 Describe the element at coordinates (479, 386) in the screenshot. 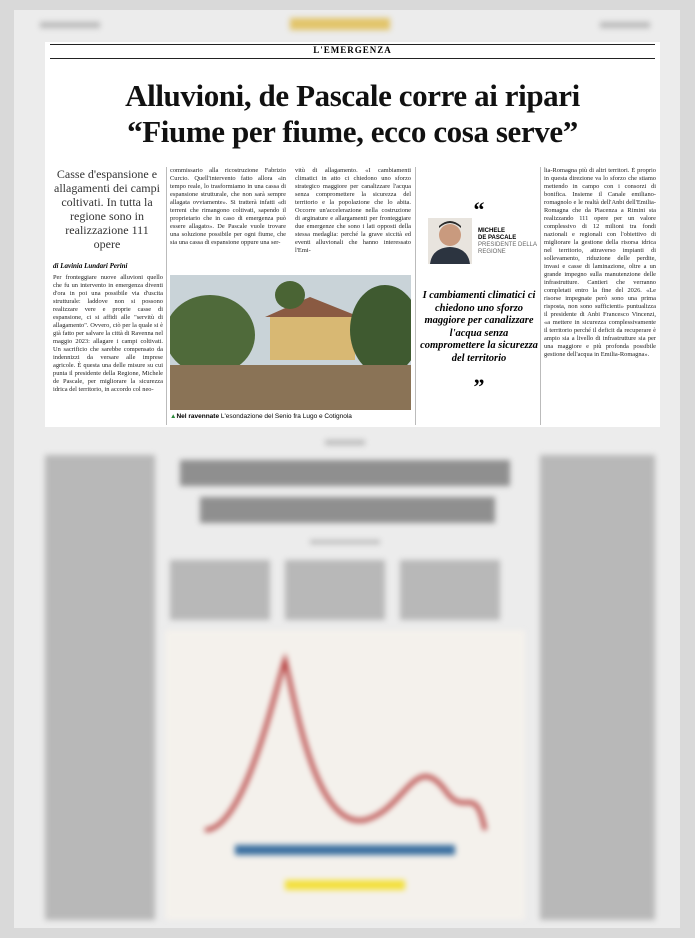

I see `quote-close: ”` at that location.